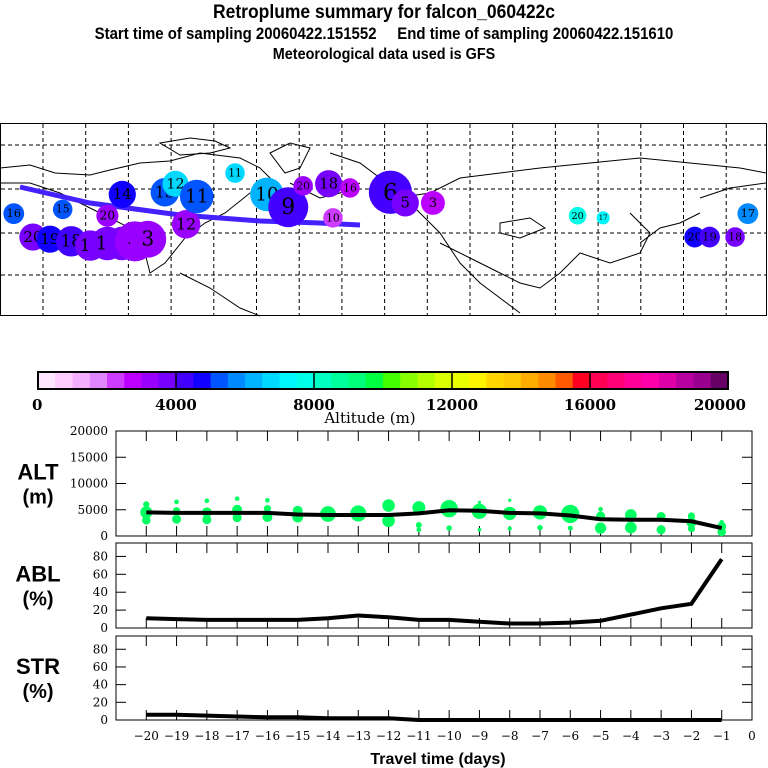  I want to click on x-tick-label: −20, so click(146, 736).